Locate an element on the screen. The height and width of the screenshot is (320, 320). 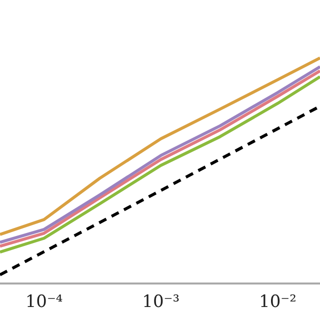
x-tick-label: 10⁻³ is located at coordinates (161, 302).